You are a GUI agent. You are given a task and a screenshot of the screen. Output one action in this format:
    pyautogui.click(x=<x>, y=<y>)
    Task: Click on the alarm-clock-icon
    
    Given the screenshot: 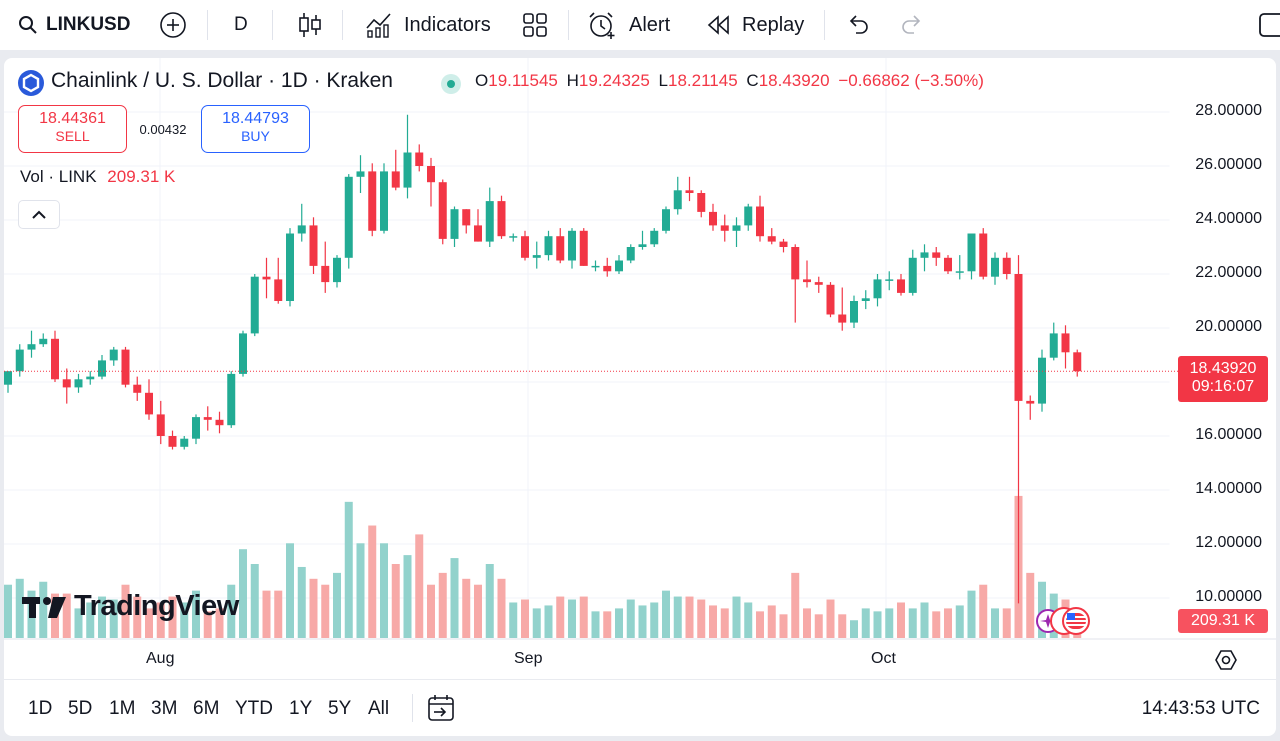 What is the action you would take?
    pyautogui.click(x=602, y=25)
    